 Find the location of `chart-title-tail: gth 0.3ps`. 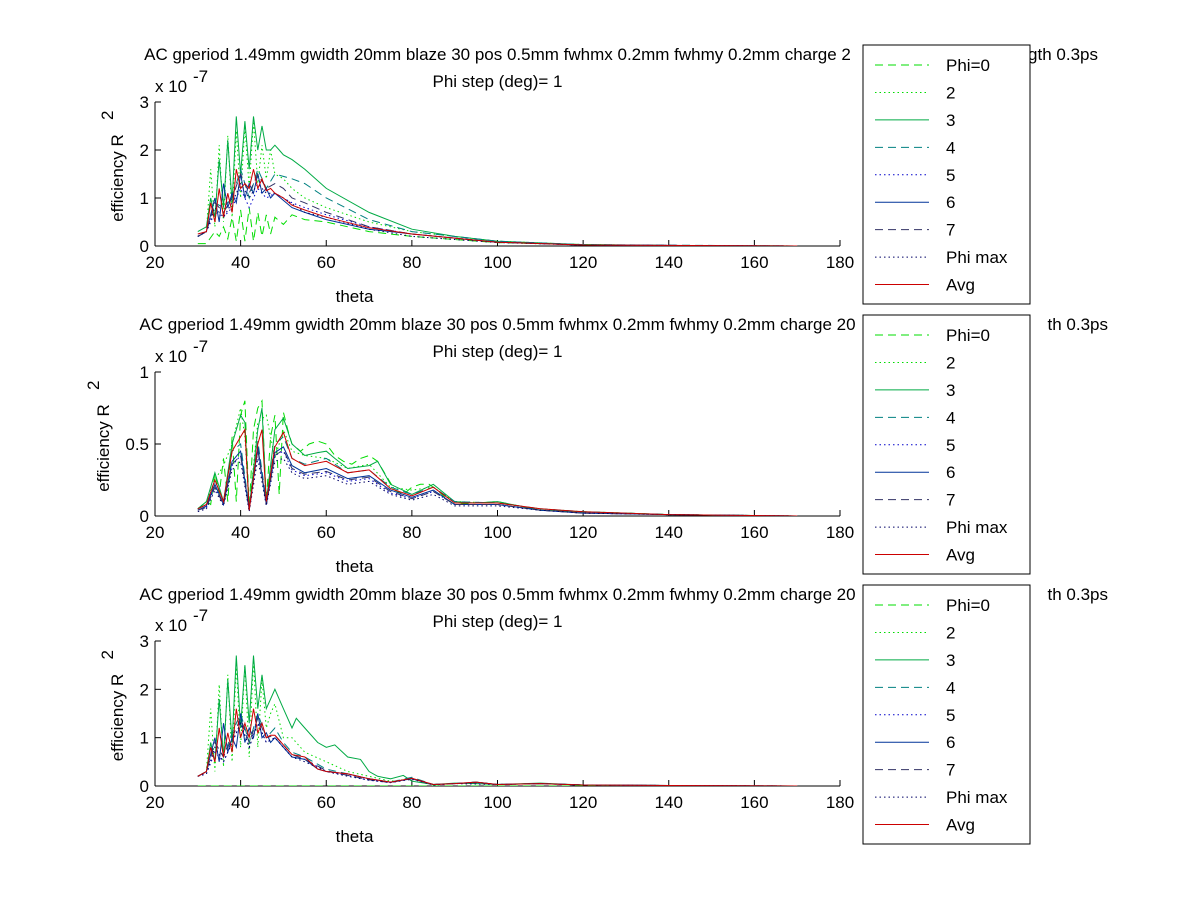

chart-title-tail: gth 0.3ps is located at coordinates (1063, 54).